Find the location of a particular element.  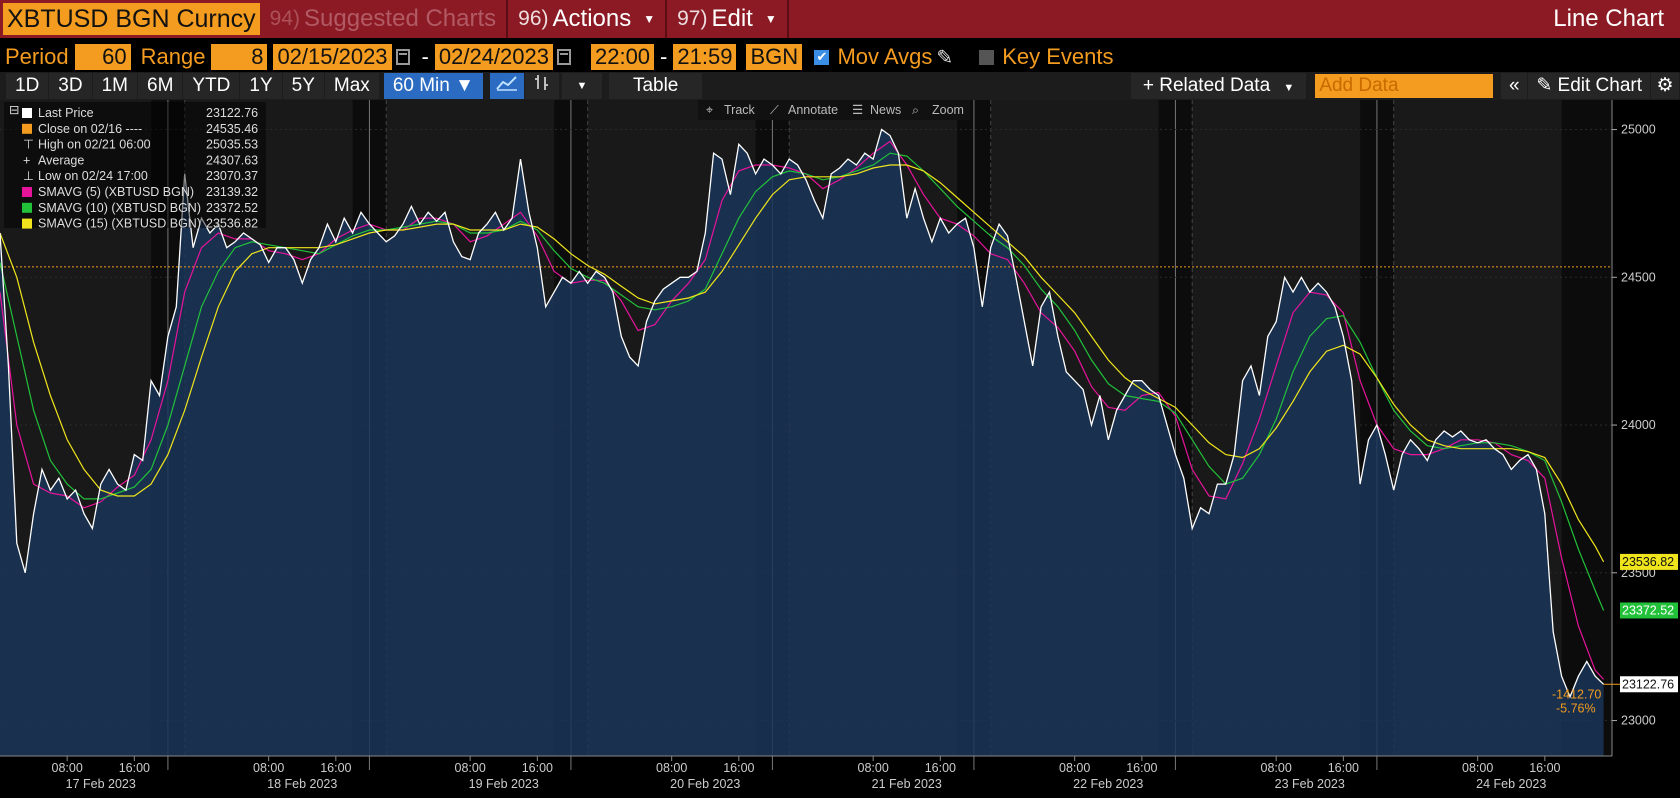

related-data-button: + Related Data ▼ is located at coordinates (1218, 86).